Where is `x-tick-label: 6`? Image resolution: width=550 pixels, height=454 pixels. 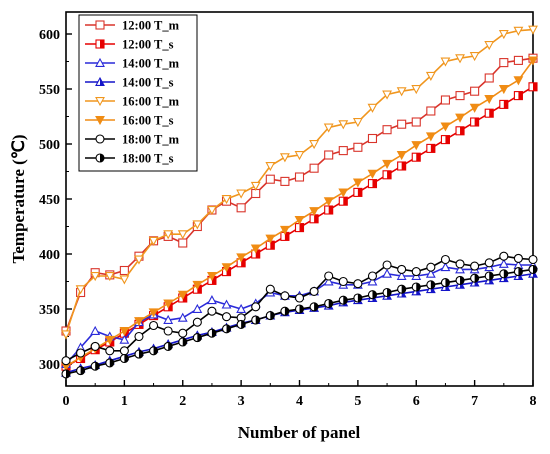 x-tick-label: 6 is located at coordinates (416, 401).